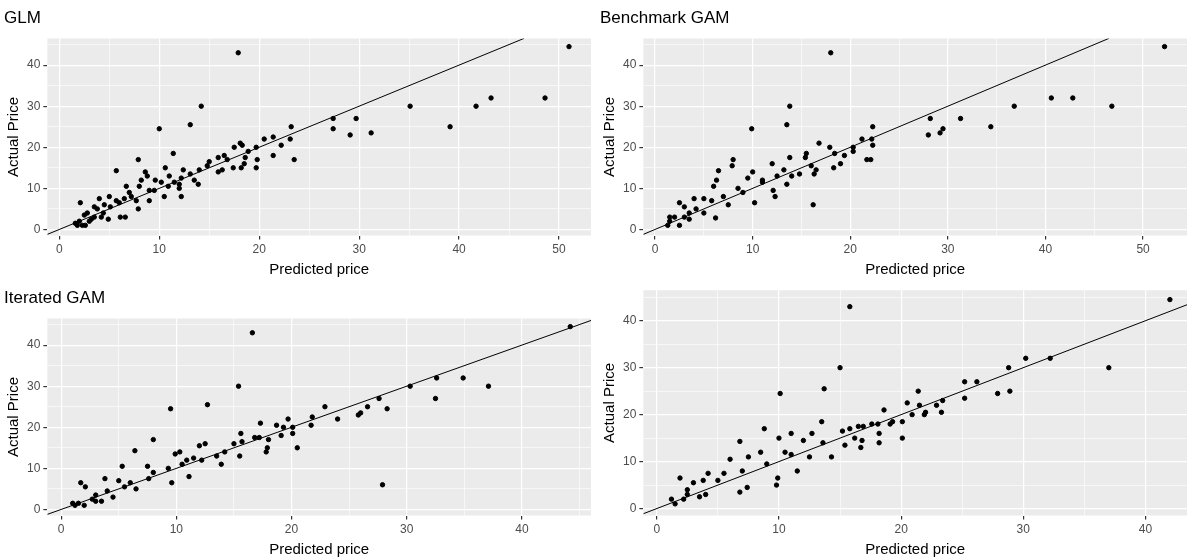 The image size is (1192, 560). Describe the element at coordinates (22, 17) in the screenshot. I see `chart-title: GLM` at that location.